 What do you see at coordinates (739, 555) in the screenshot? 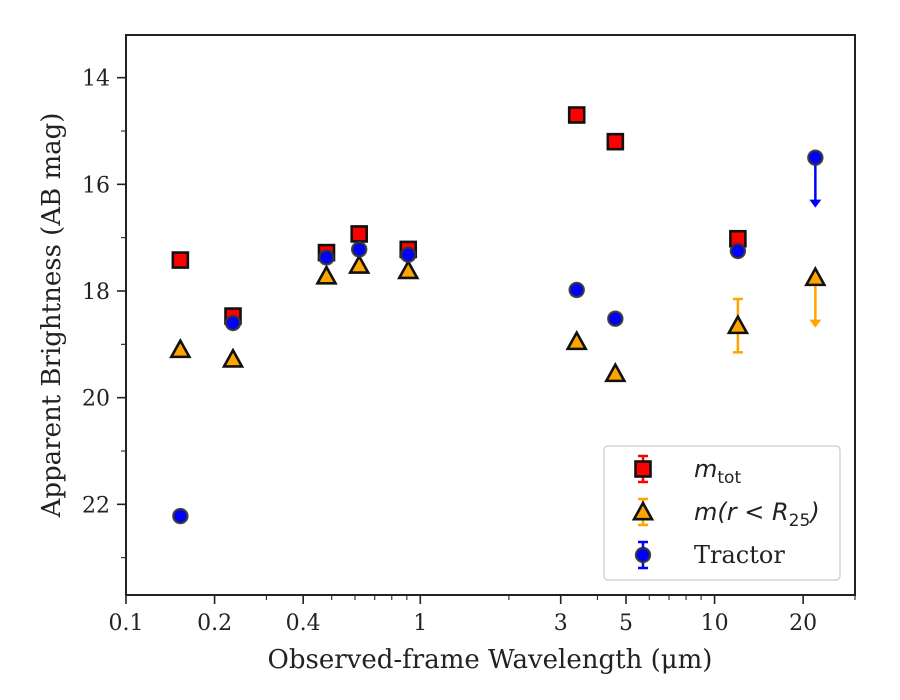
I see `legend-label: Tractor` at bounding box center [739, 555].